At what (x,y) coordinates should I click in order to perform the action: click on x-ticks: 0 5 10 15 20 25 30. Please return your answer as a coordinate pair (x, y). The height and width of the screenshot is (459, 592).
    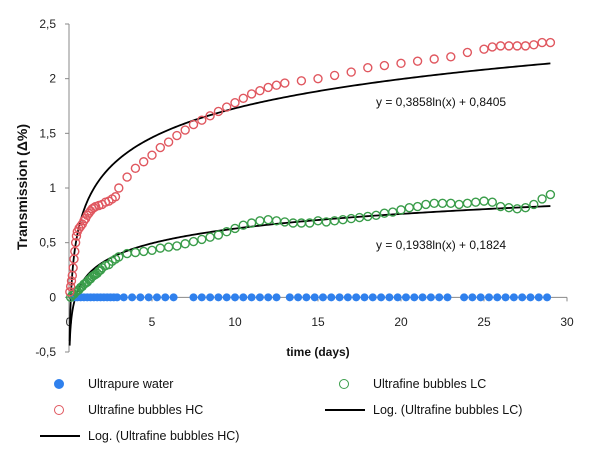
    Looking at the image, I should click on (320, 313).